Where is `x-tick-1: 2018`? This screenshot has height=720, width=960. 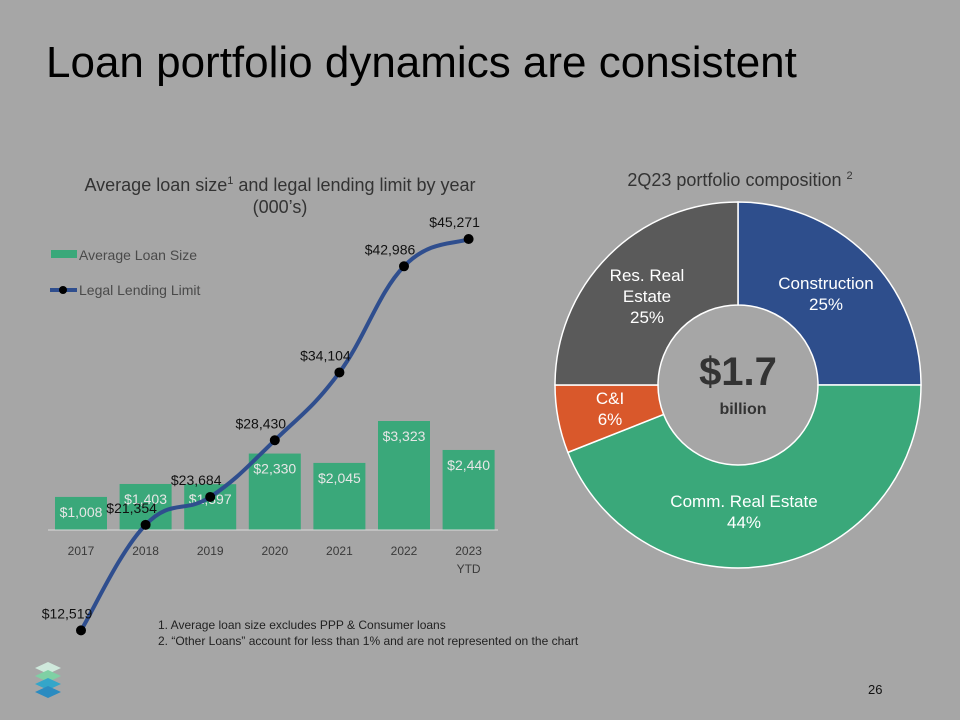
x-tick-1: 2018 is located at coordinates (145, 551).